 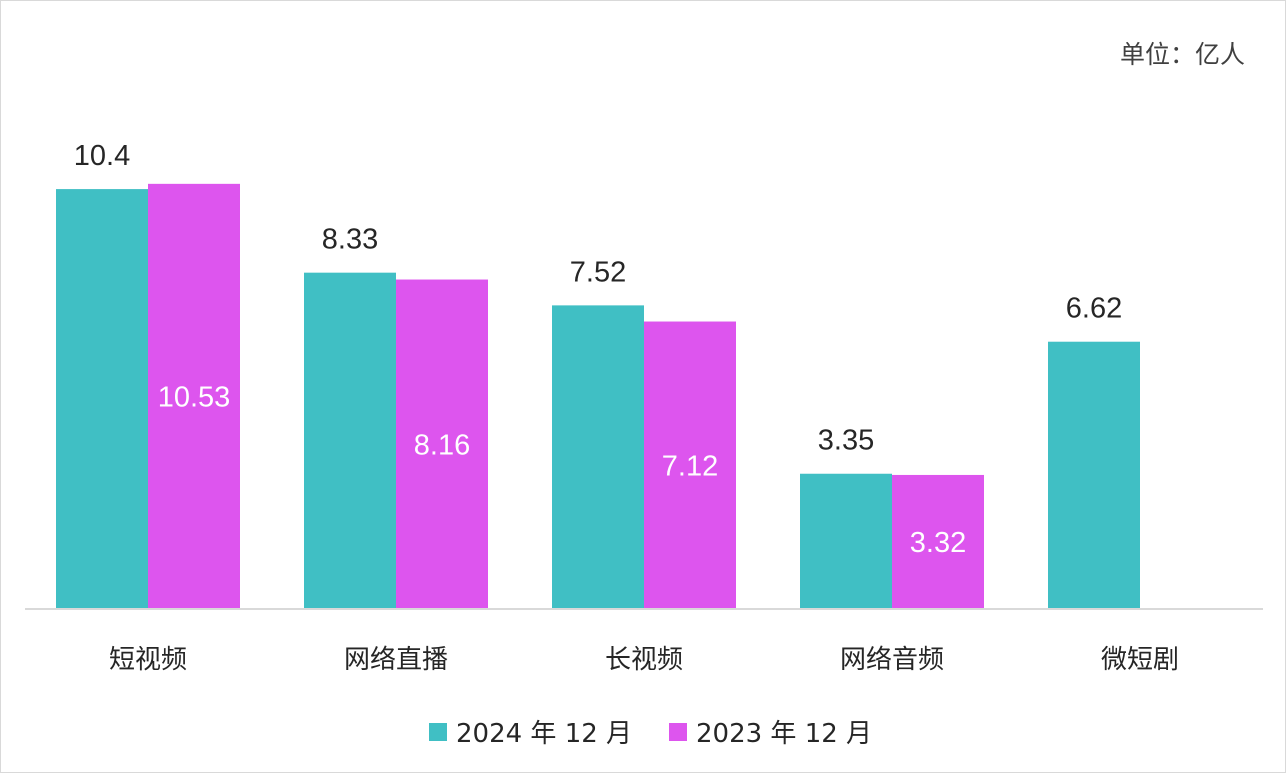 What do you see at coordinates (1182, 54) in the screenshot?
I see `unit-label: 单位：亿人` at bounding box center [1182, 54].